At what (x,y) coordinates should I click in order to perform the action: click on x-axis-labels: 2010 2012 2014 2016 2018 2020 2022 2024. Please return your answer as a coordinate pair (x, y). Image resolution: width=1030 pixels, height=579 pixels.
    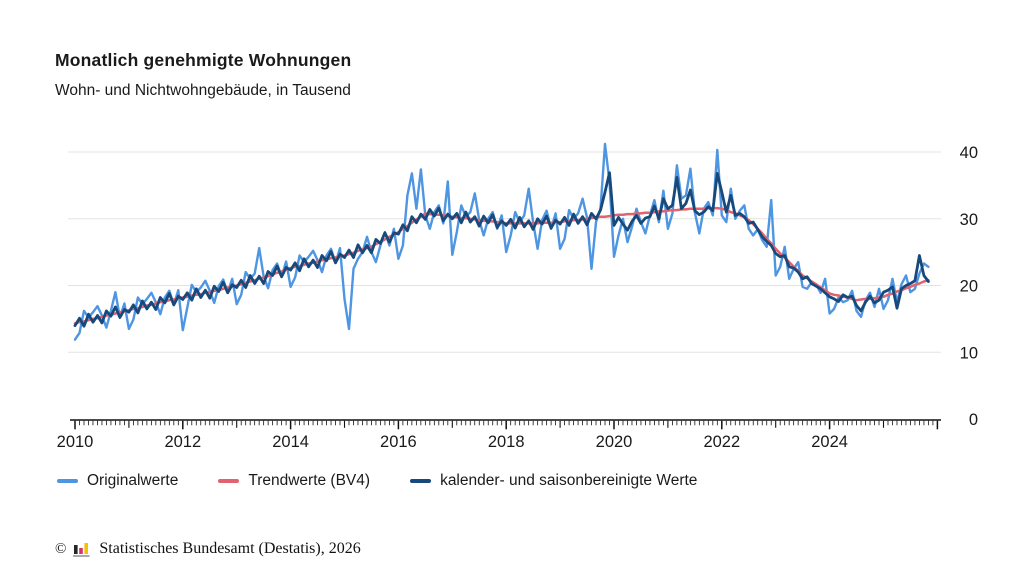
    Looking at the image, I should click on (452, 442).